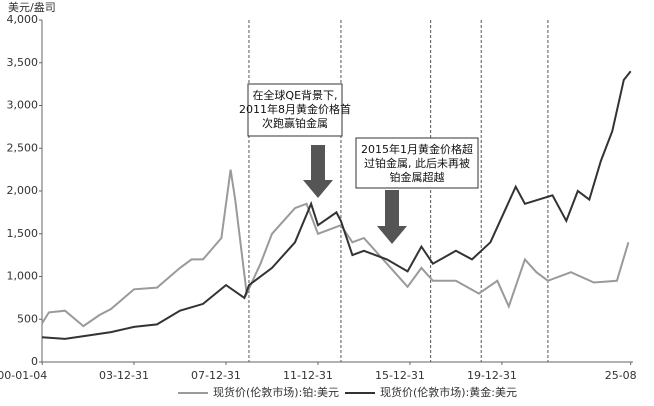 Image resolution: width=654 pixels, height=406 pixels. What do you see at coordinates (124, 375) in the screenshot?
I see `x-tick-label: 03-12-31` at bounding box center [124, 375].